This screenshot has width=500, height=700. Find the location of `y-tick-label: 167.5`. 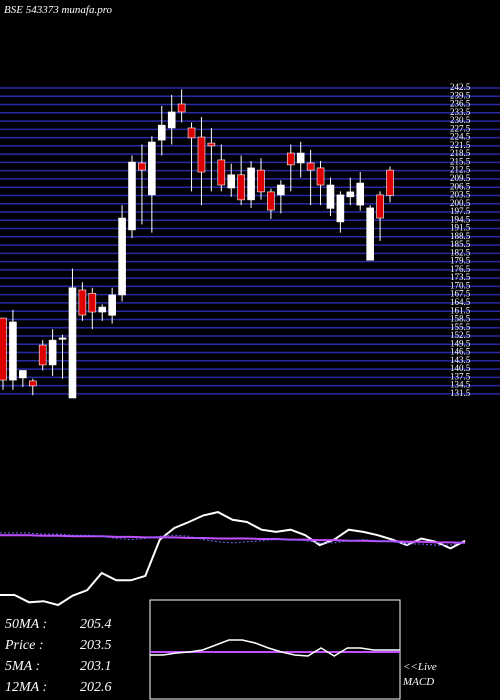

y-tick-label: 167.5 is located at coordinates (460, 294).